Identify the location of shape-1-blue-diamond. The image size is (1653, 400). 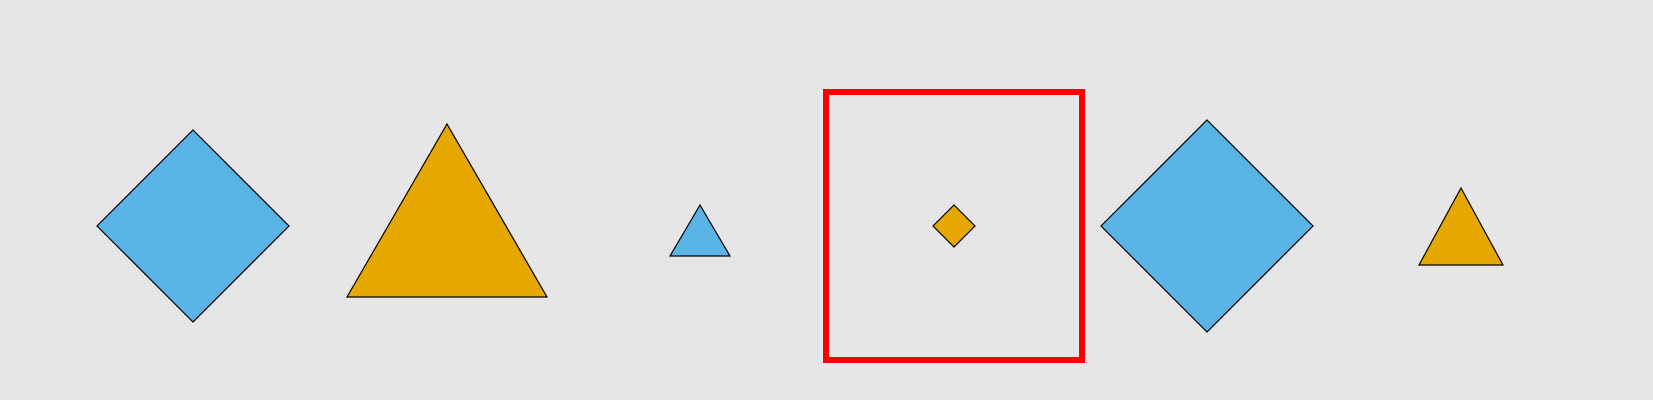
(193, 226).